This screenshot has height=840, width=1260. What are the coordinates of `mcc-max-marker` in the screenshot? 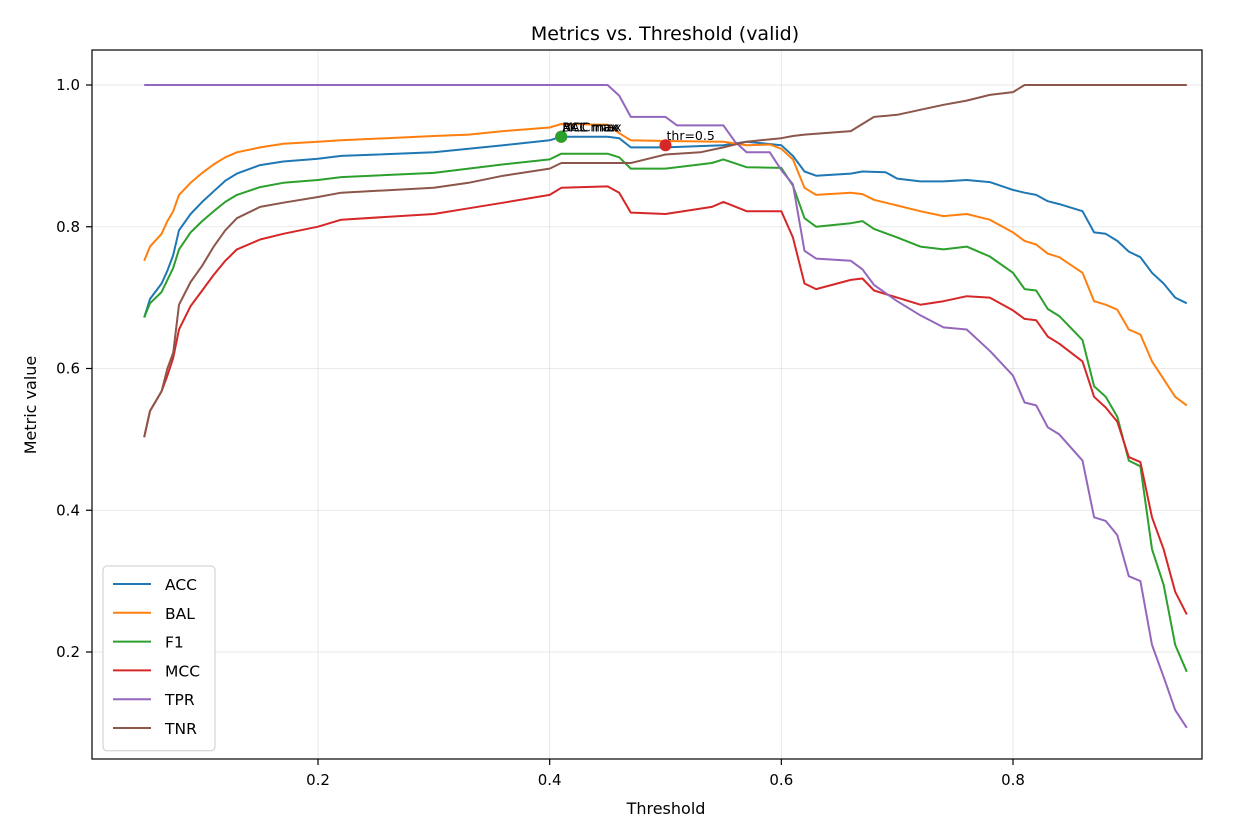 It's located at (561, 136).